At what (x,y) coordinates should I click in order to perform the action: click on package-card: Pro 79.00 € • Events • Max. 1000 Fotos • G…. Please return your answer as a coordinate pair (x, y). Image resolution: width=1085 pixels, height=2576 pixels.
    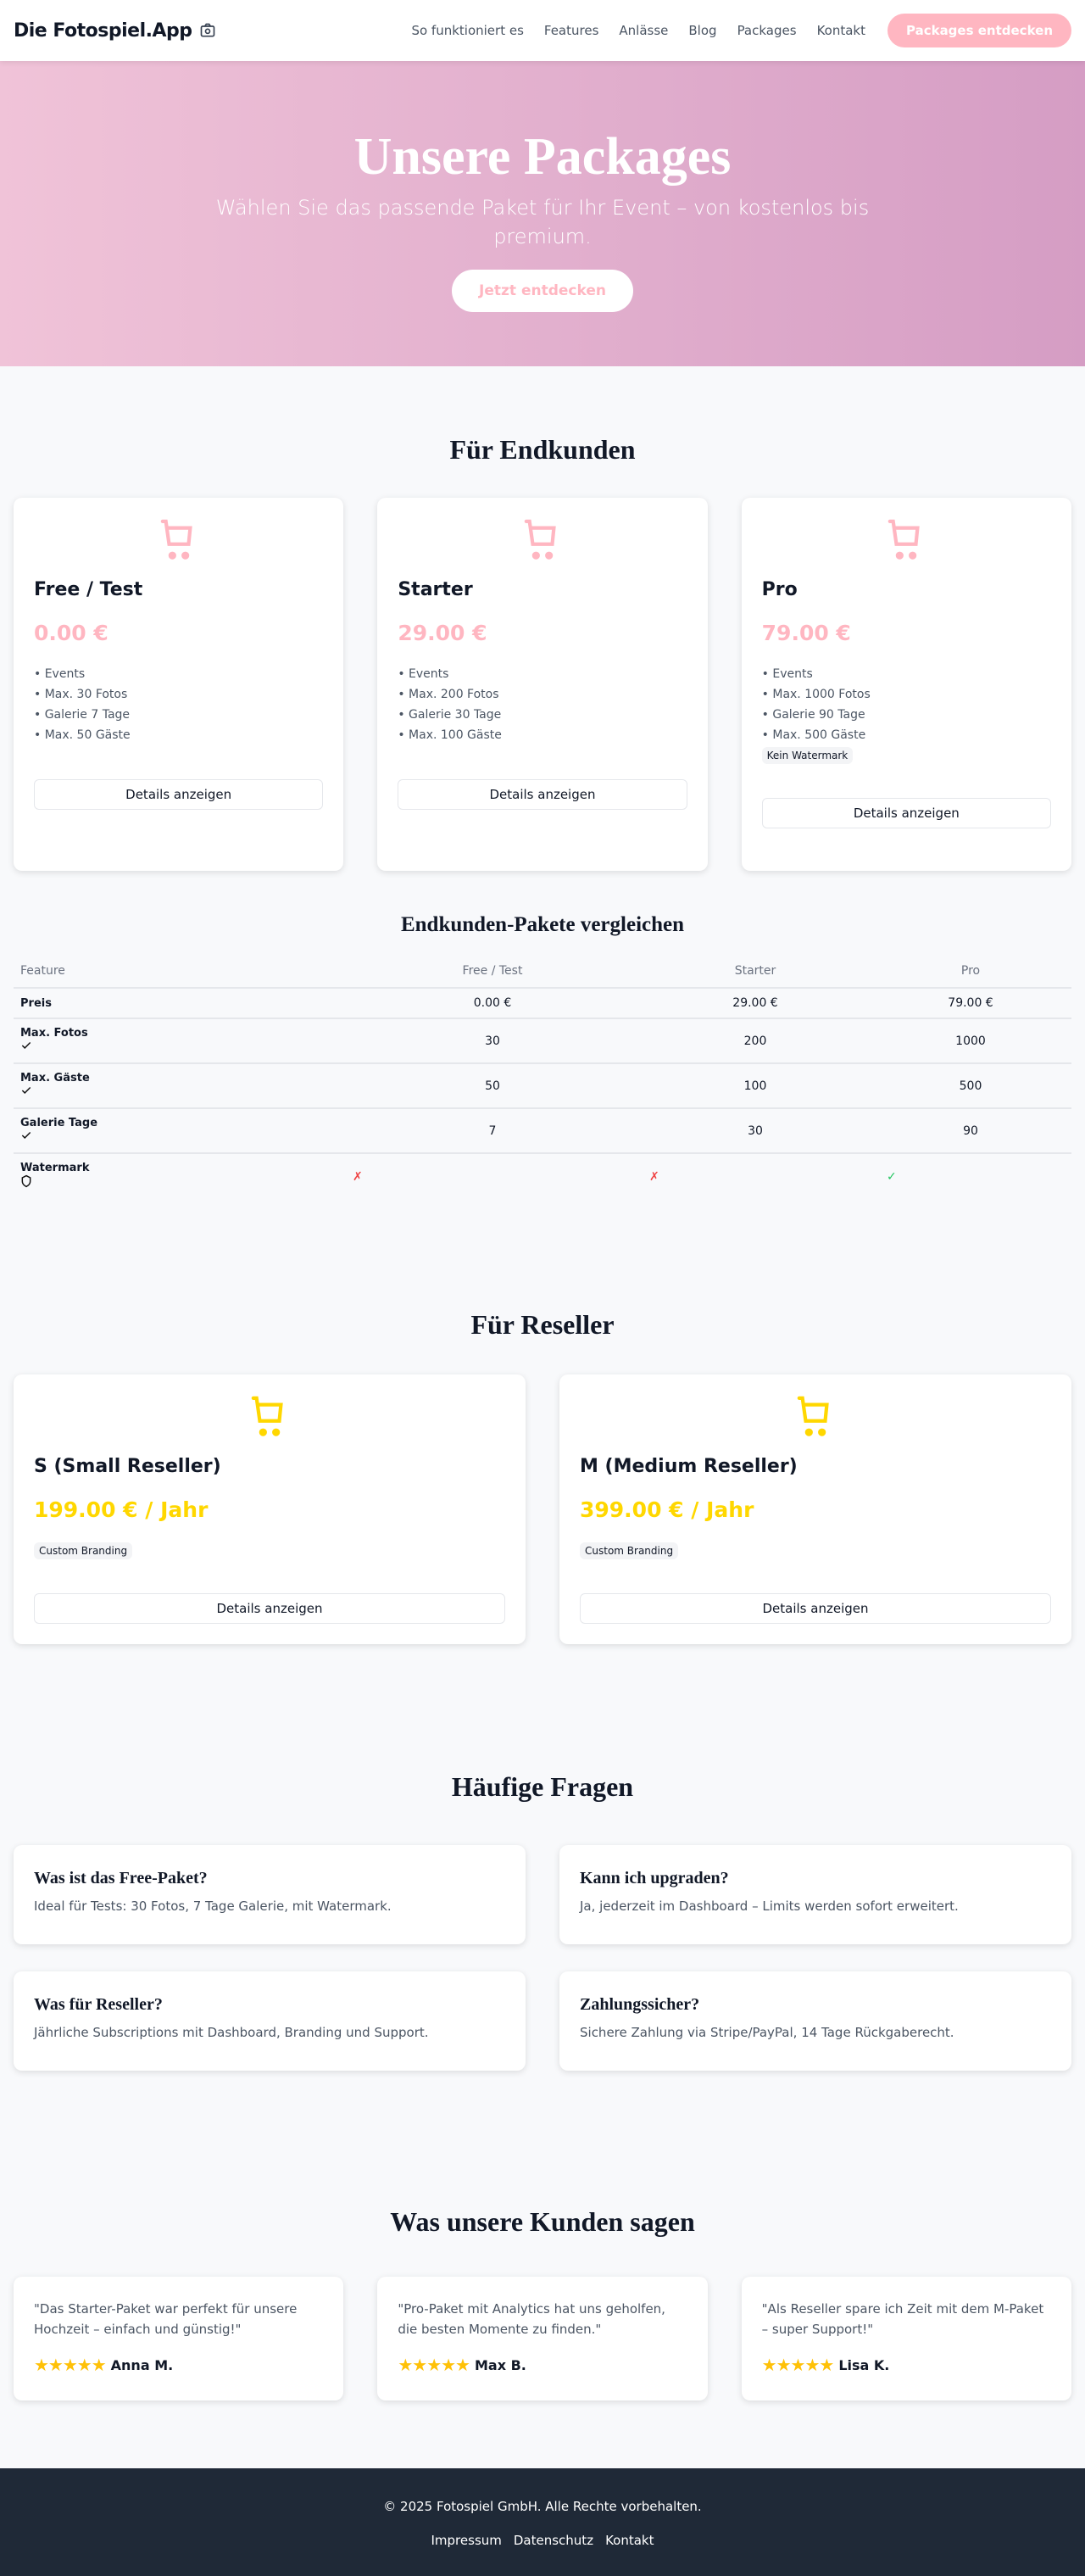
    Looking at the image, I should click on (906, 684).